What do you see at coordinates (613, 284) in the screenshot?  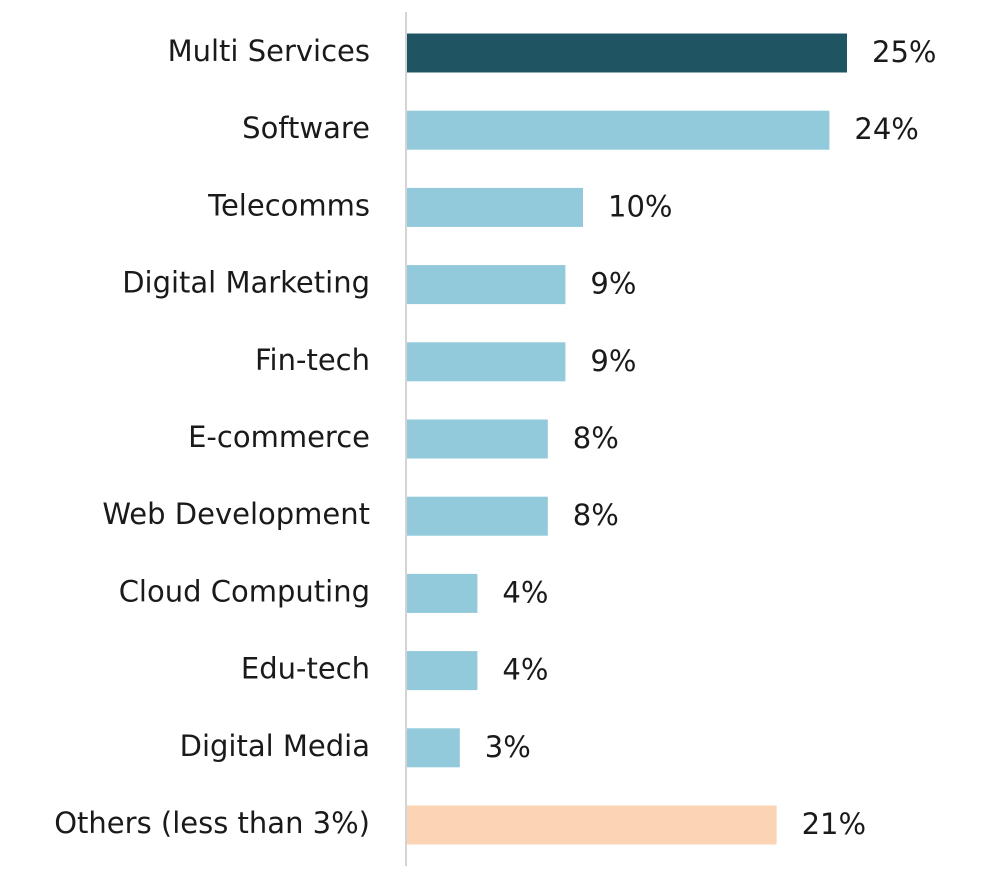 I see `value-label-3: 9%` at bounding box center [613, 284].